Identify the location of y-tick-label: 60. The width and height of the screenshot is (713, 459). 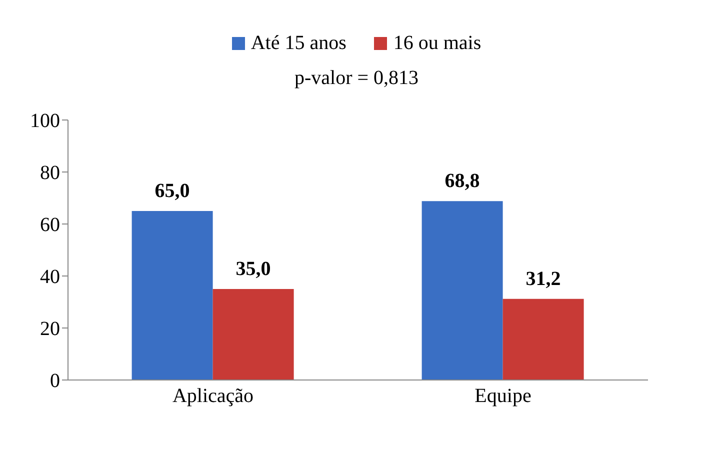
(50, 225).